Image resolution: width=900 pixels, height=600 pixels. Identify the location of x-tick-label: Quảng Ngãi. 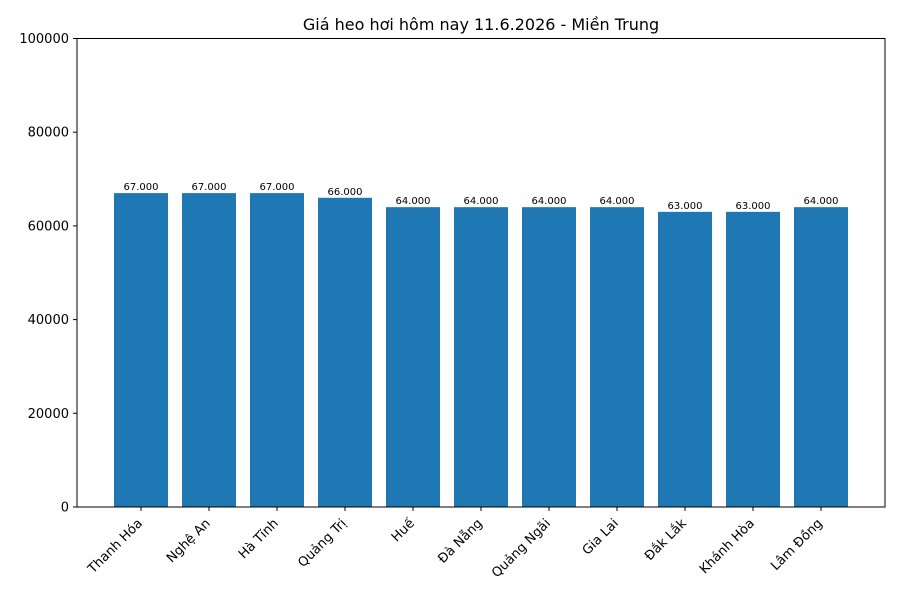
(521, 548).